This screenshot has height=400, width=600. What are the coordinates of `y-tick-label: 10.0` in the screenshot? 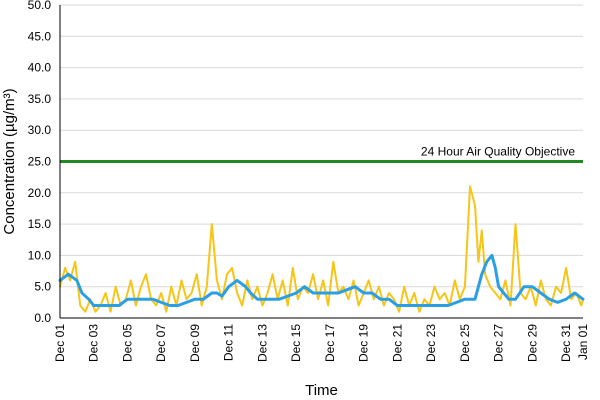 It's located at (40, 255).